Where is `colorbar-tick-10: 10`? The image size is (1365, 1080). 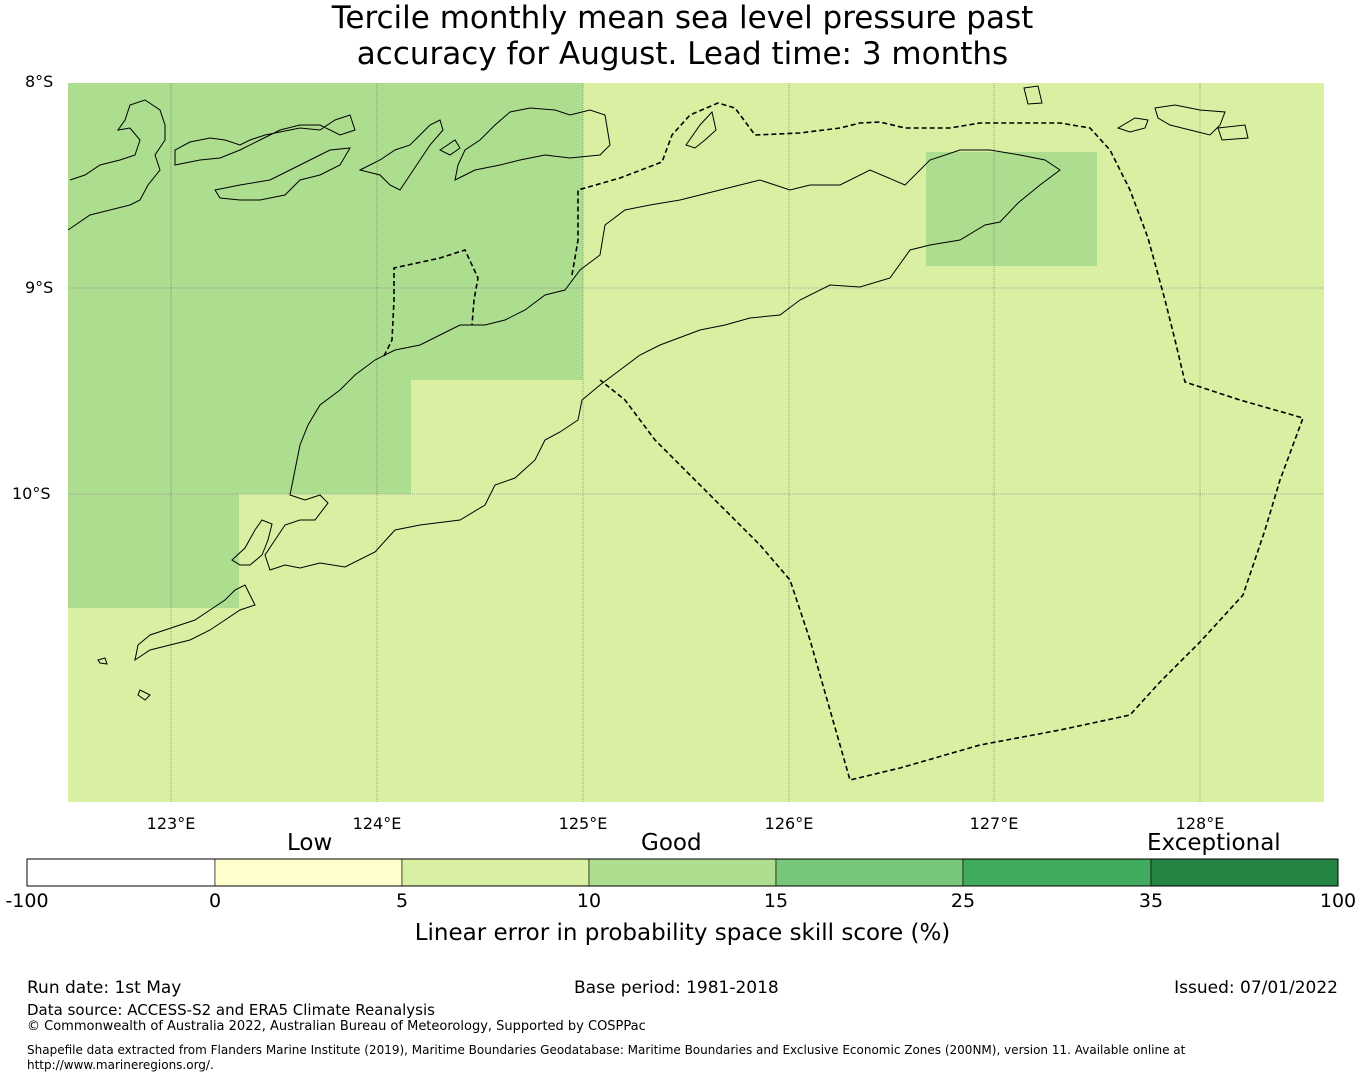 colorbar-tick-10: 10 is located at coordinates (589, 901).